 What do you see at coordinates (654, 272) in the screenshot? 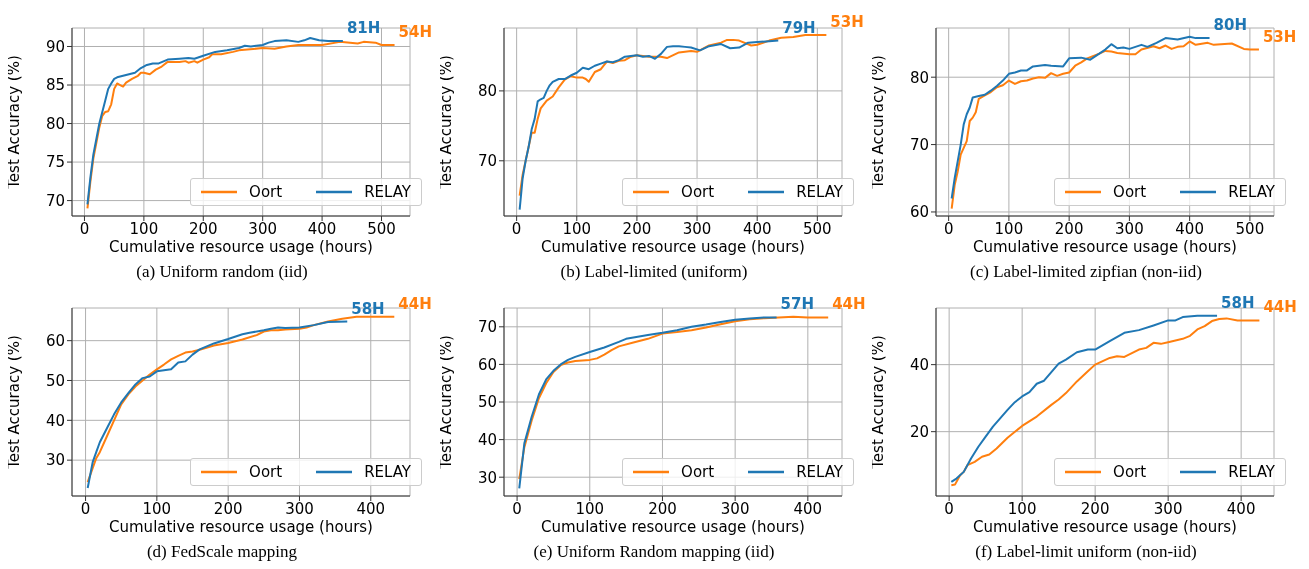
I see `text: (b) Label-limited (uniform)` at bounding box center [654, 272].